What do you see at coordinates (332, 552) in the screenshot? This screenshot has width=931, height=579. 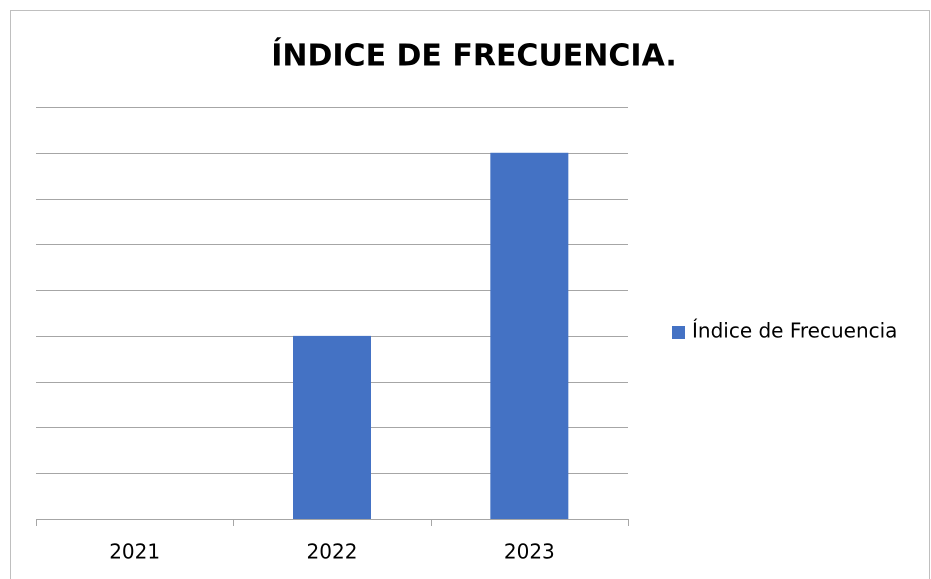 I see `x-tick-label: 2022` at bounding box center [332, 552].